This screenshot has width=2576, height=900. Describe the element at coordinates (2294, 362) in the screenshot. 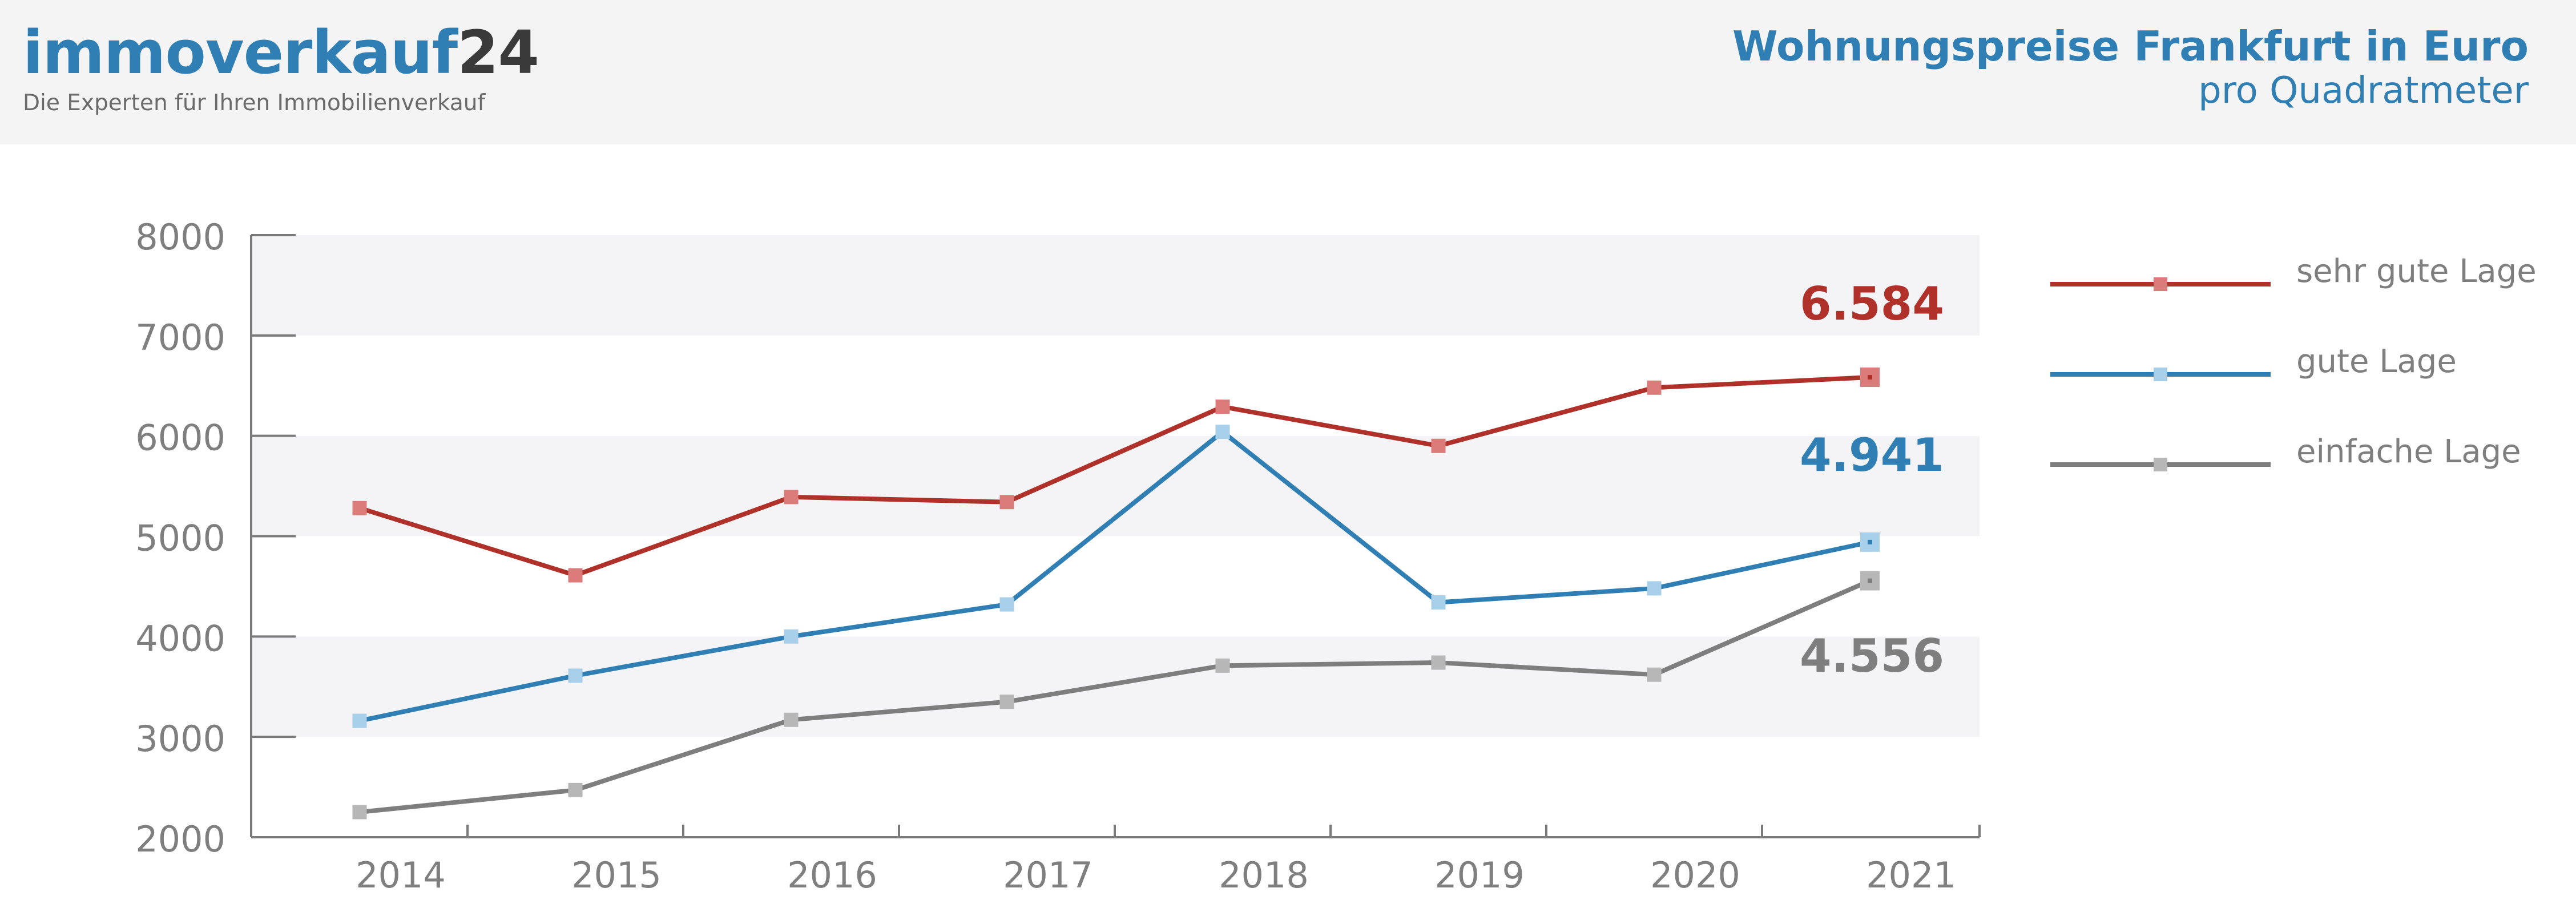

I see `legend: sehr gute Lage gute Lage einfache Lage` at that location.